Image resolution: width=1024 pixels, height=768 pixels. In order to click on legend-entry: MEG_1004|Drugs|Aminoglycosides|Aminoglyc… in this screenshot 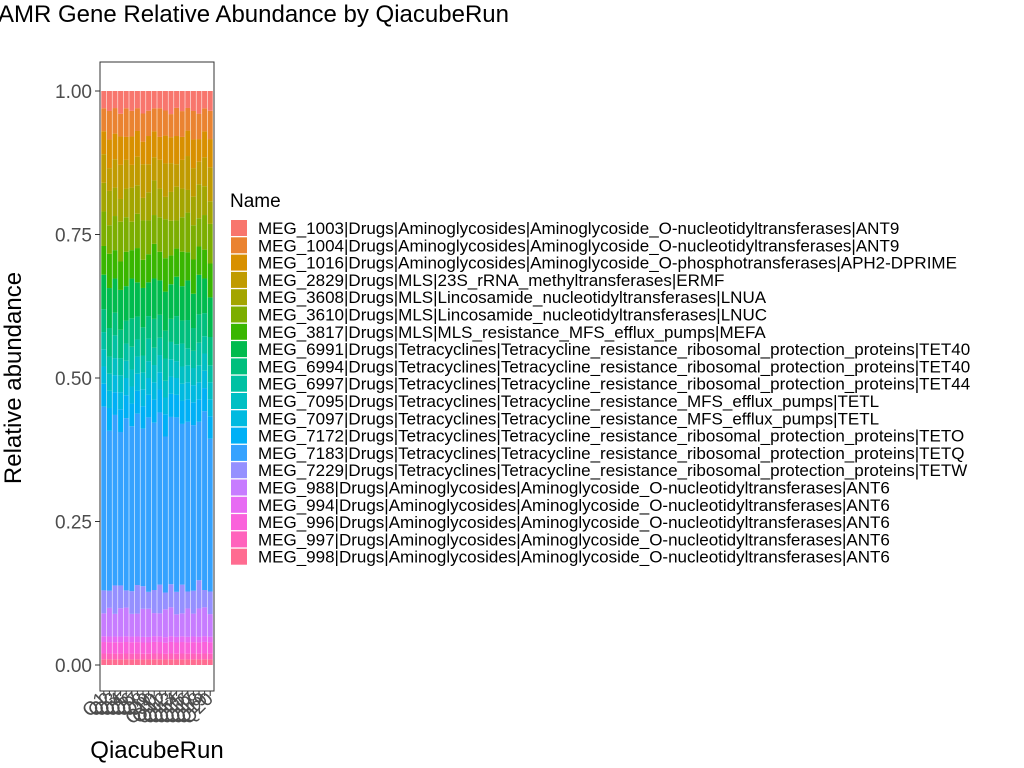, I will do `click(578, 245)`.